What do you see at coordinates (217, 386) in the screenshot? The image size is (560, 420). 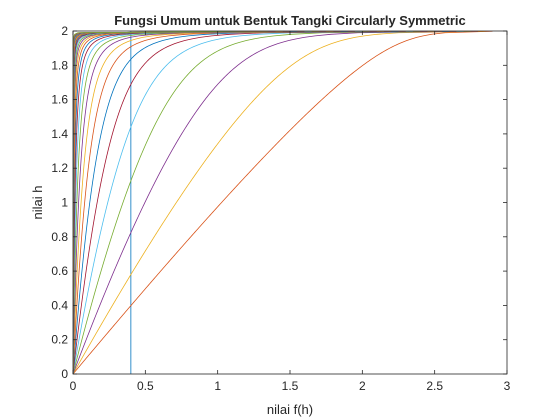 I see `x-tick-label: 1` at bounding box center [217, 386].